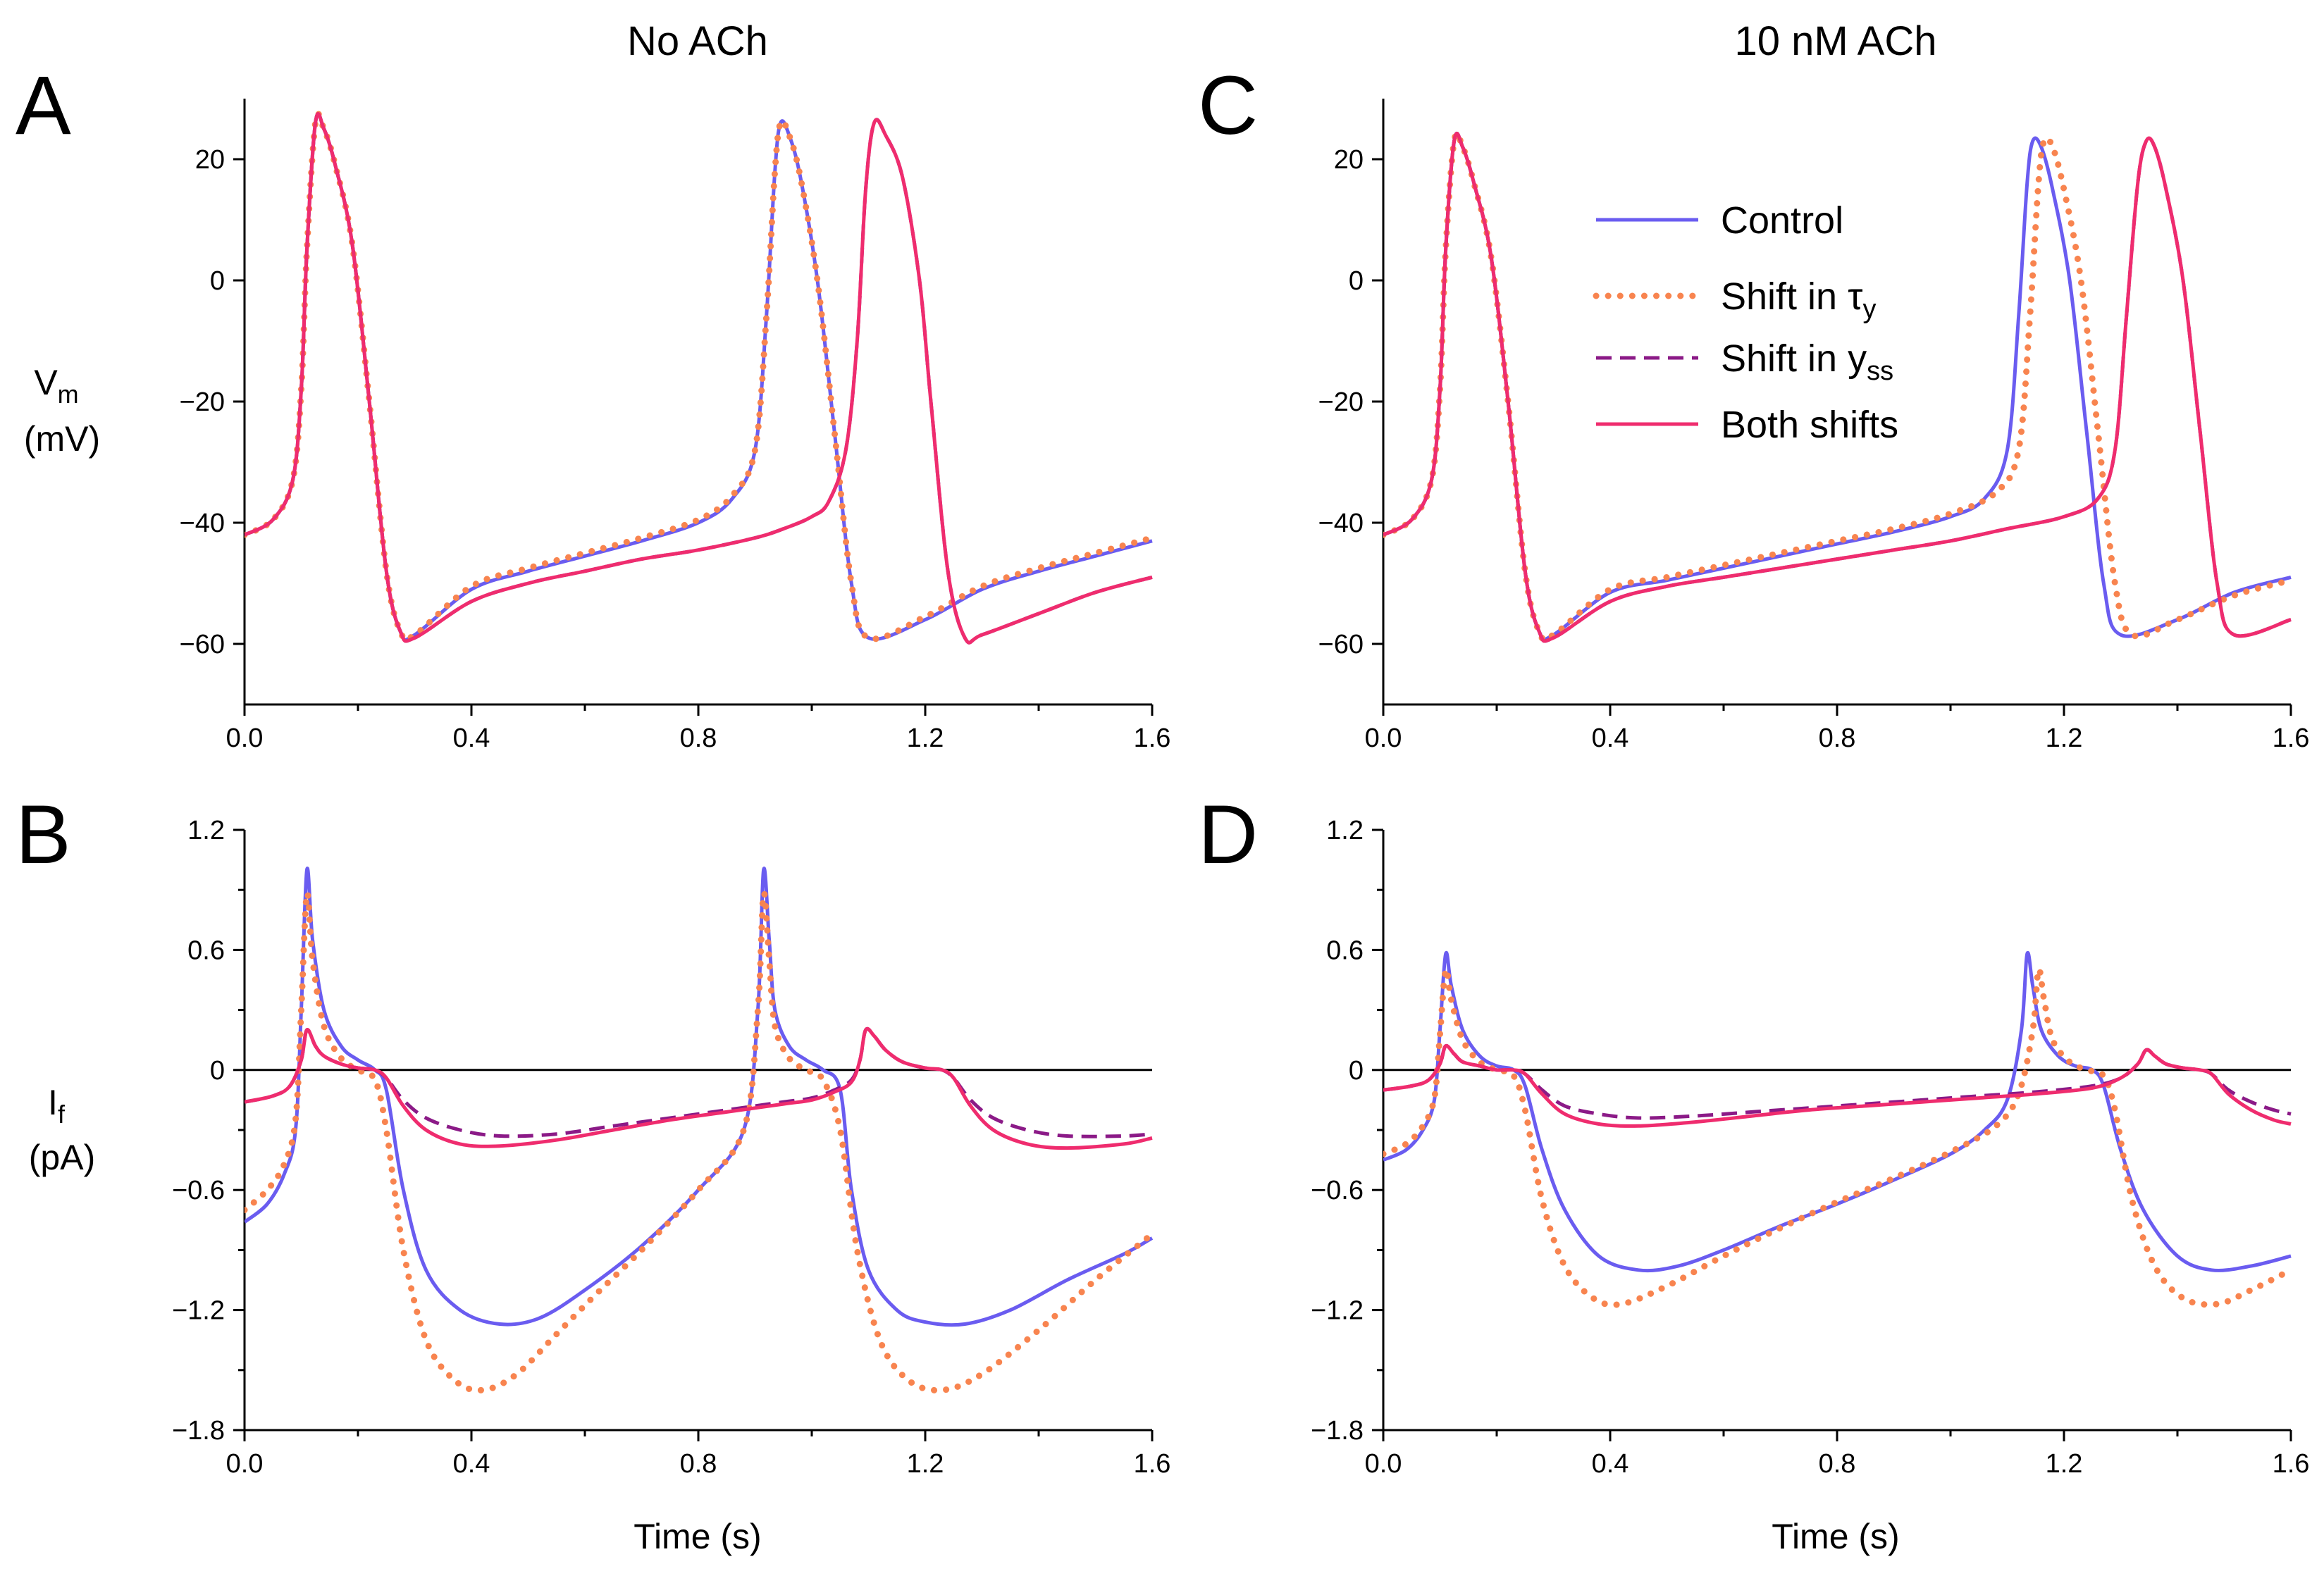 The height and width of the screenshot is (1571, 2324). I want to click on series-tau-line-B, so click(700, 1141).